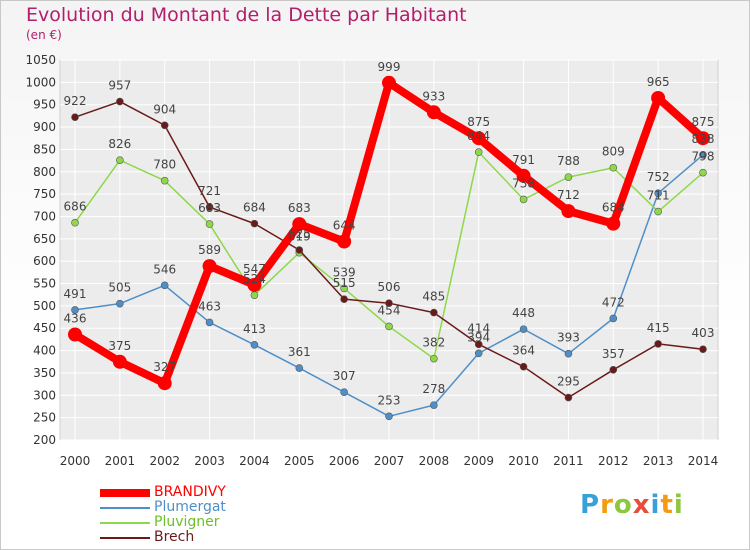  I want to click on data-label: 382, so click(433, 343).